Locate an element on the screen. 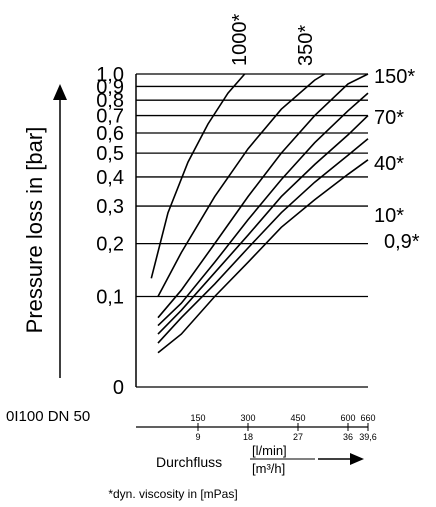  y-tick-label: 0,9 is located at coordinates (110, 87).